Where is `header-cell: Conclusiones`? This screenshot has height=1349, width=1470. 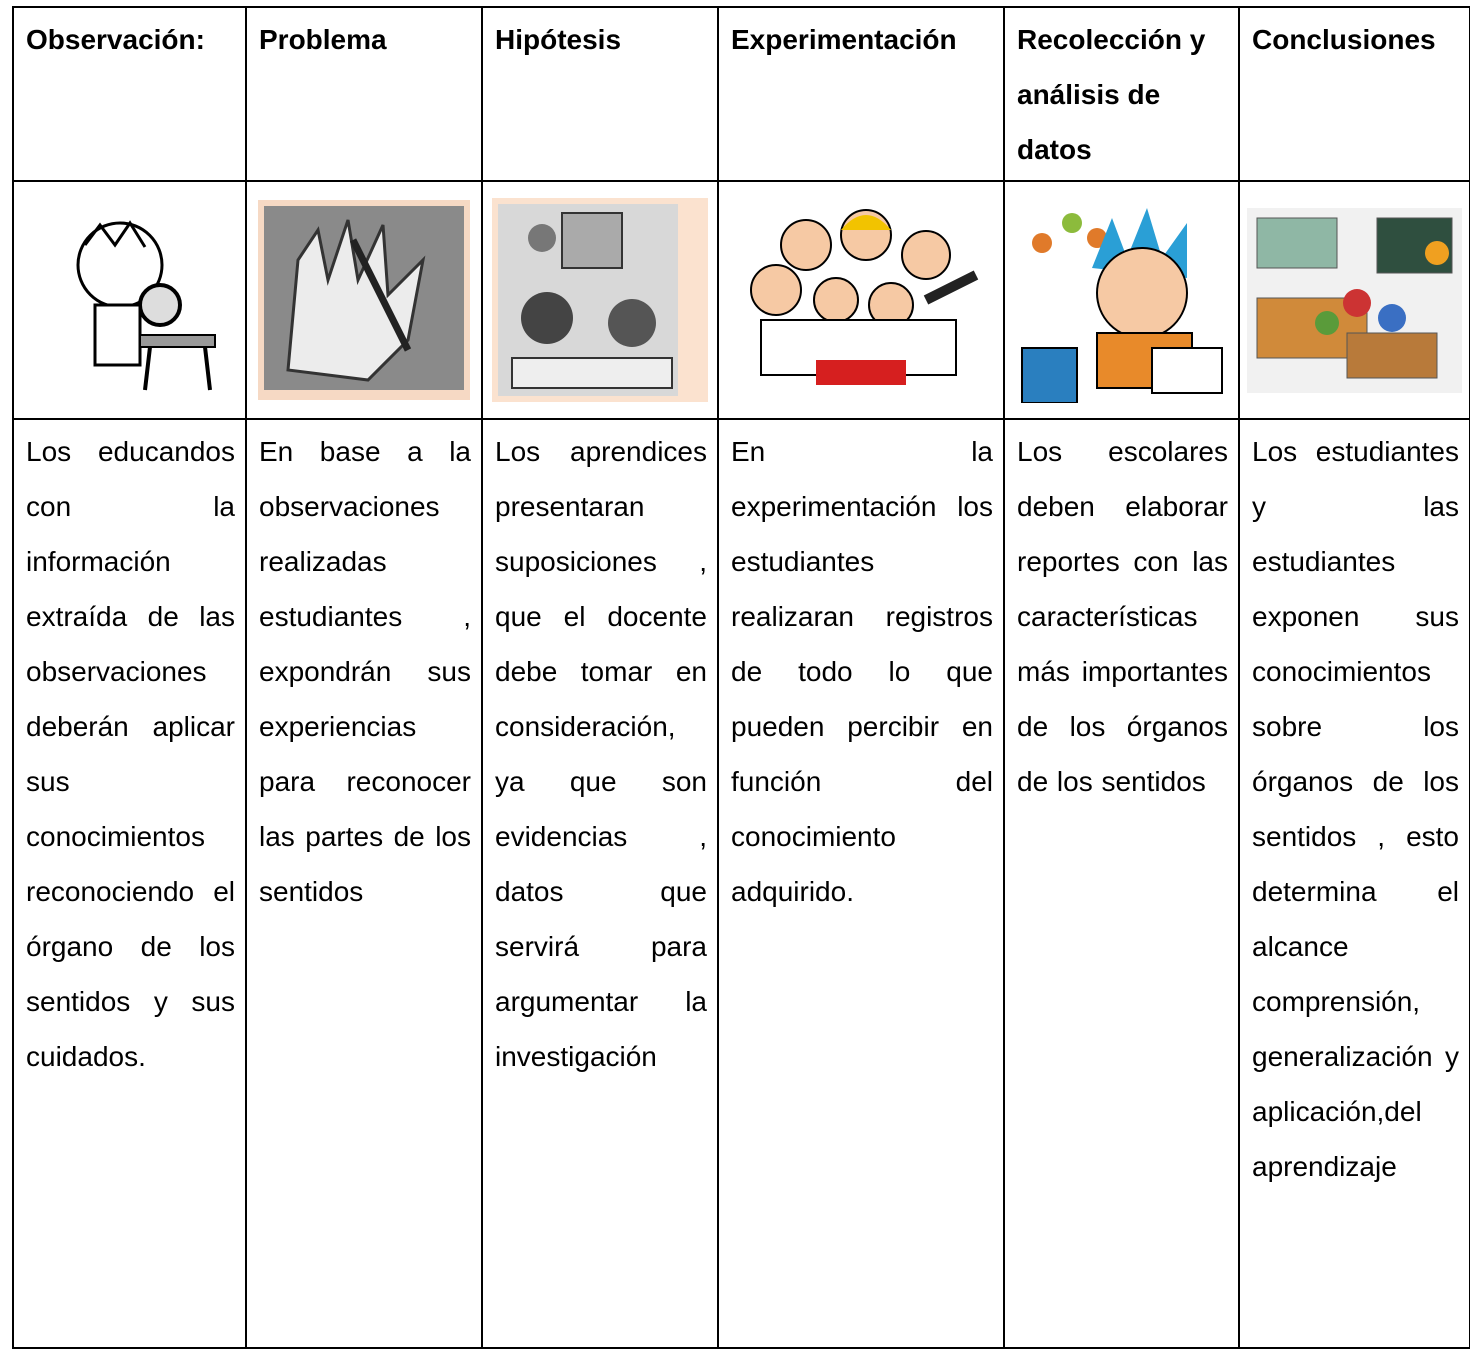 header-cell: Conclusiones is located at coordinates (1354, 94).